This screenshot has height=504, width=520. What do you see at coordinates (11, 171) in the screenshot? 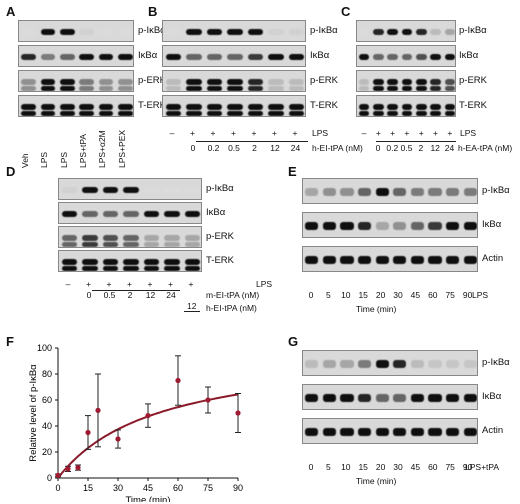
I see `panel-label-d: D` at bounding box center [11, 171].